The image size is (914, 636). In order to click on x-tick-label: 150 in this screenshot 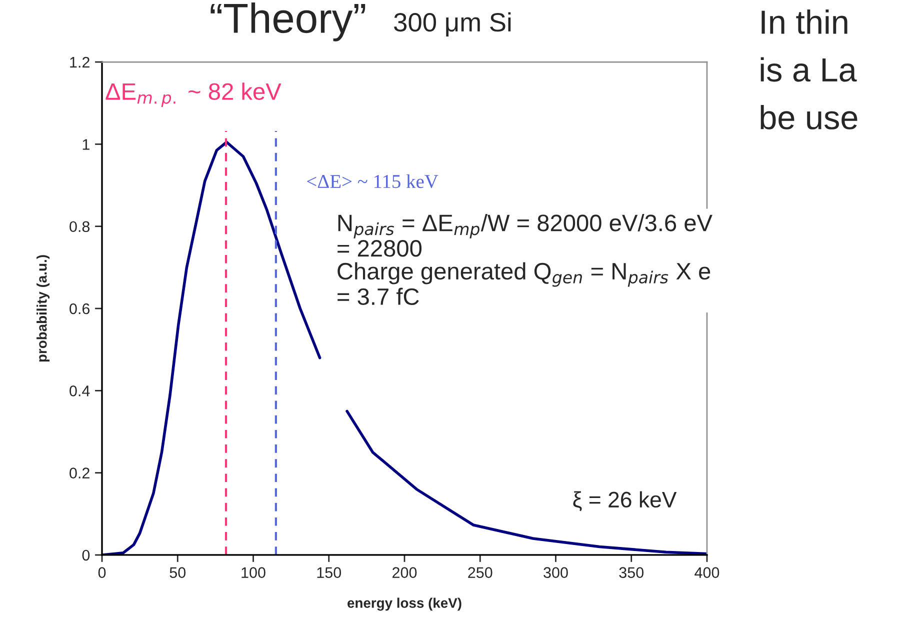, I will do `click(329, 572)`.